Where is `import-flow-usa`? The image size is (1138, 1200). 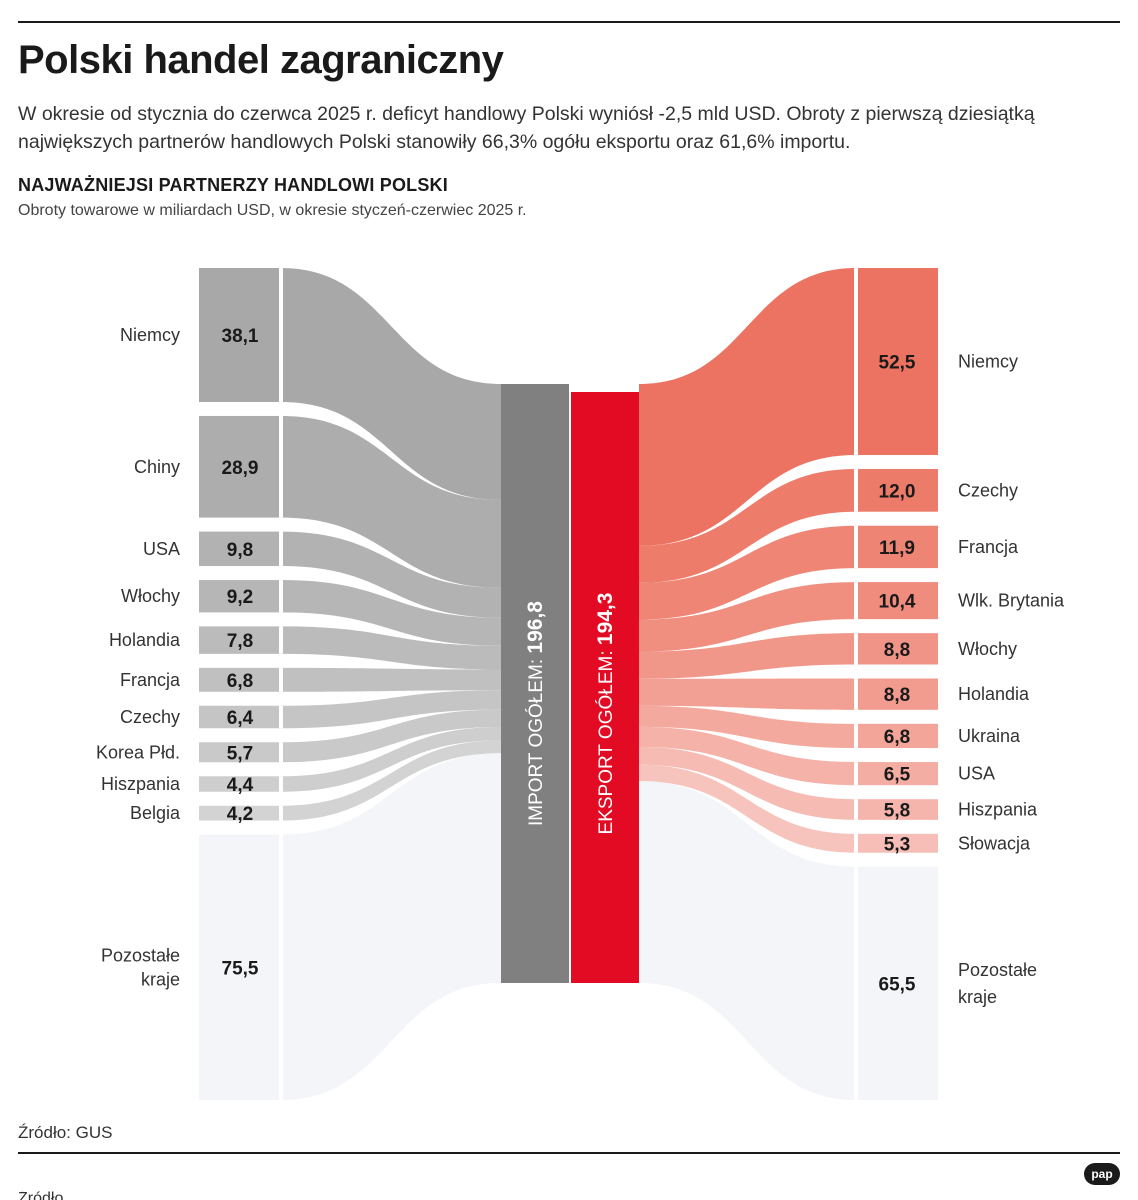 import-flow-usa is located at coordinates (391, 574).